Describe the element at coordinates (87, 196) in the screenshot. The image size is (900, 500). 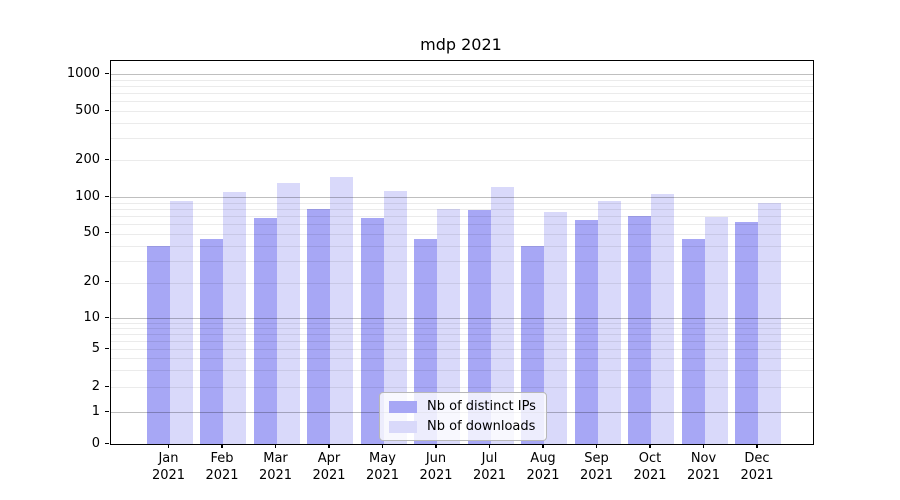
I see `y-axis-tick-label: 100` at that location.